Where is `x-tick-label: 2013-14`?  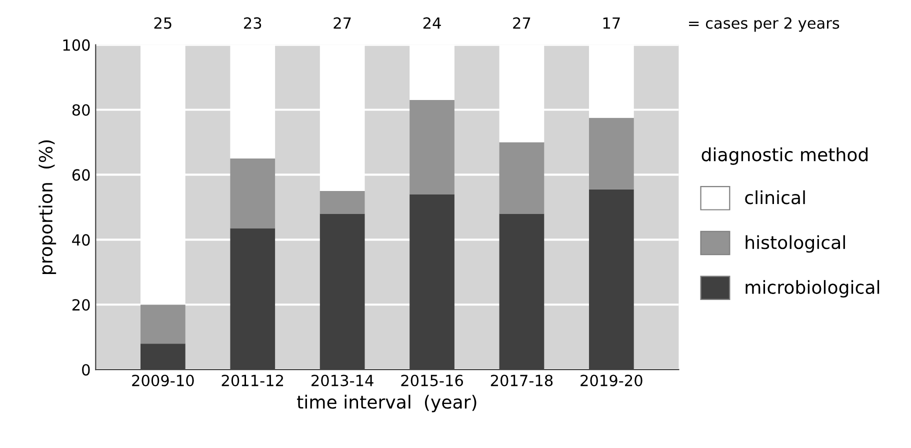 x-tick-label: 2013-14 is located at coordinates (343, 380).